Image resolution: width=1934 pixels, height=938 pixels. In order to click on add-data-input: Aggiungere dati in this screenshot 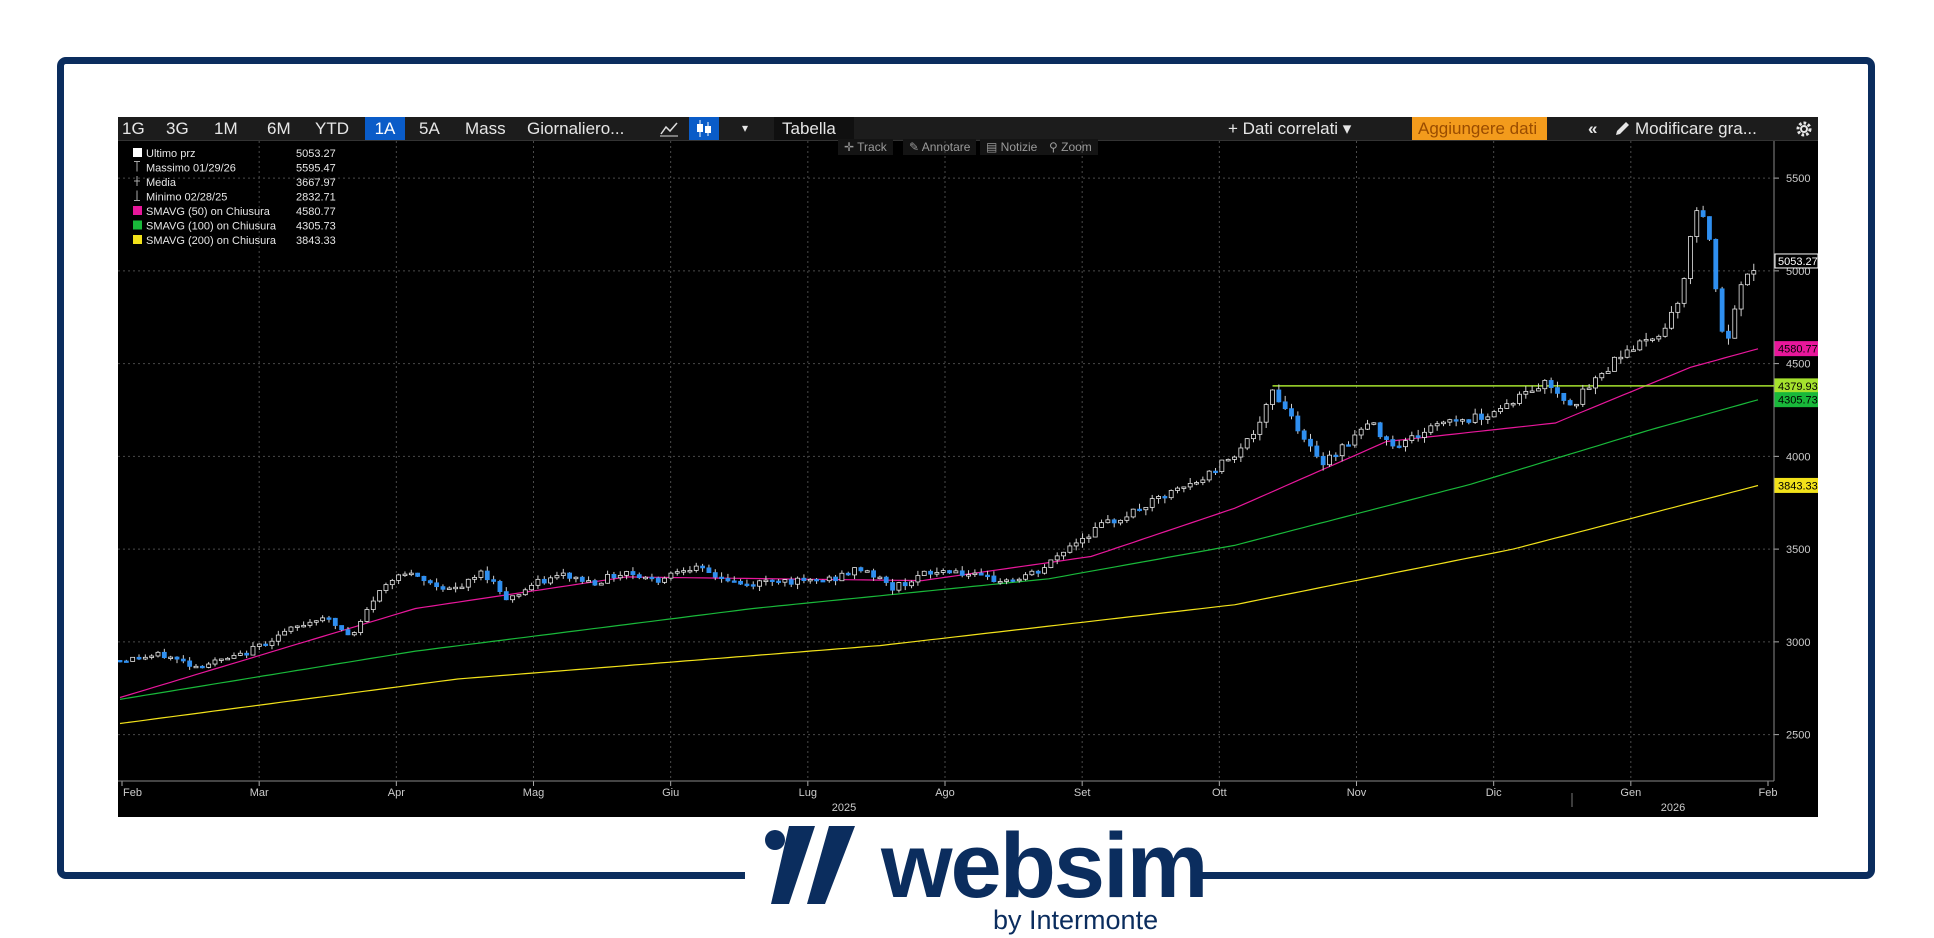, I will do `click(1479, 128)`.